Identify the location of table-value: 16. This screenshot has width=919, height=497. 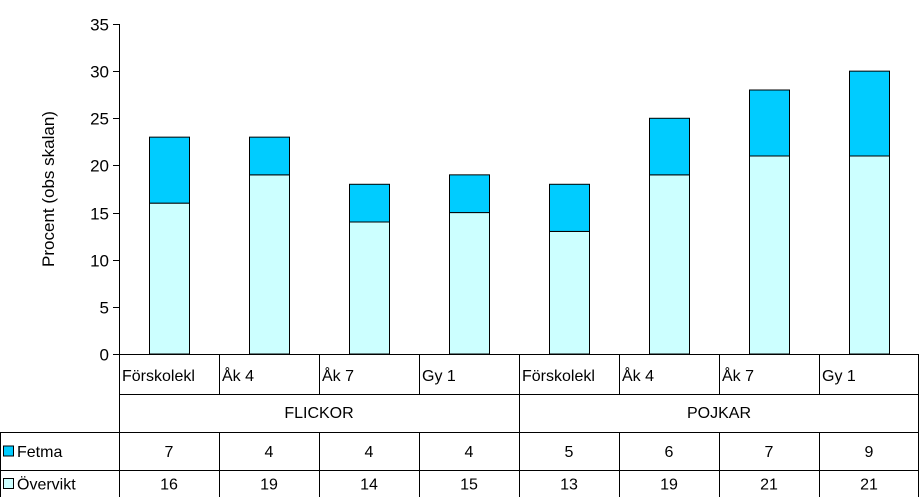
(169, 485).